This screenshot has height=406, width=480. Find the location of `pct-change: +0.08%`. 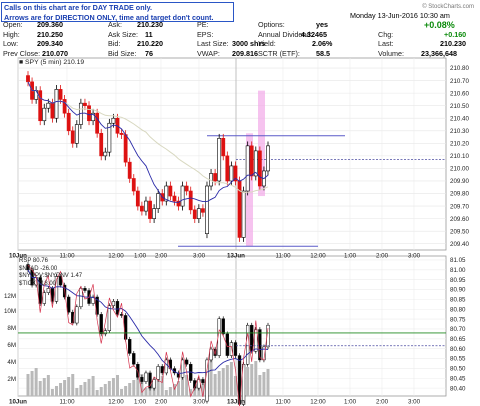

pct-change: +0.08% is located at coordinates (439, 25).